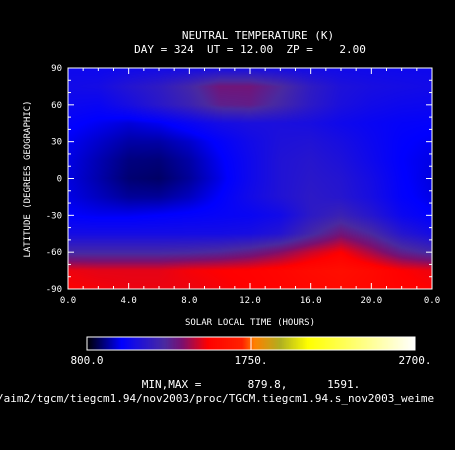 Image resolution: width=455 pixels, height=450 pixels. I want to click on y-tick-label: 90, so click(56, 69).